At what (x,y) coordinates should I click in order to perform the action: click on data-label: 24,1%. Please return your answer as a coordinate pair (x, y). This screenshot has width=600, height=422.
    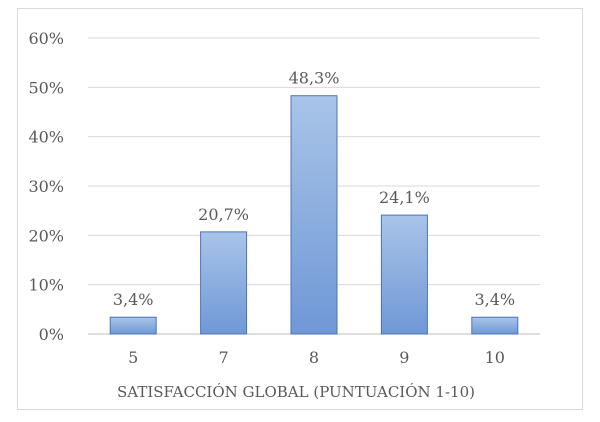
    Looking at the image, I should click on (404, 197).